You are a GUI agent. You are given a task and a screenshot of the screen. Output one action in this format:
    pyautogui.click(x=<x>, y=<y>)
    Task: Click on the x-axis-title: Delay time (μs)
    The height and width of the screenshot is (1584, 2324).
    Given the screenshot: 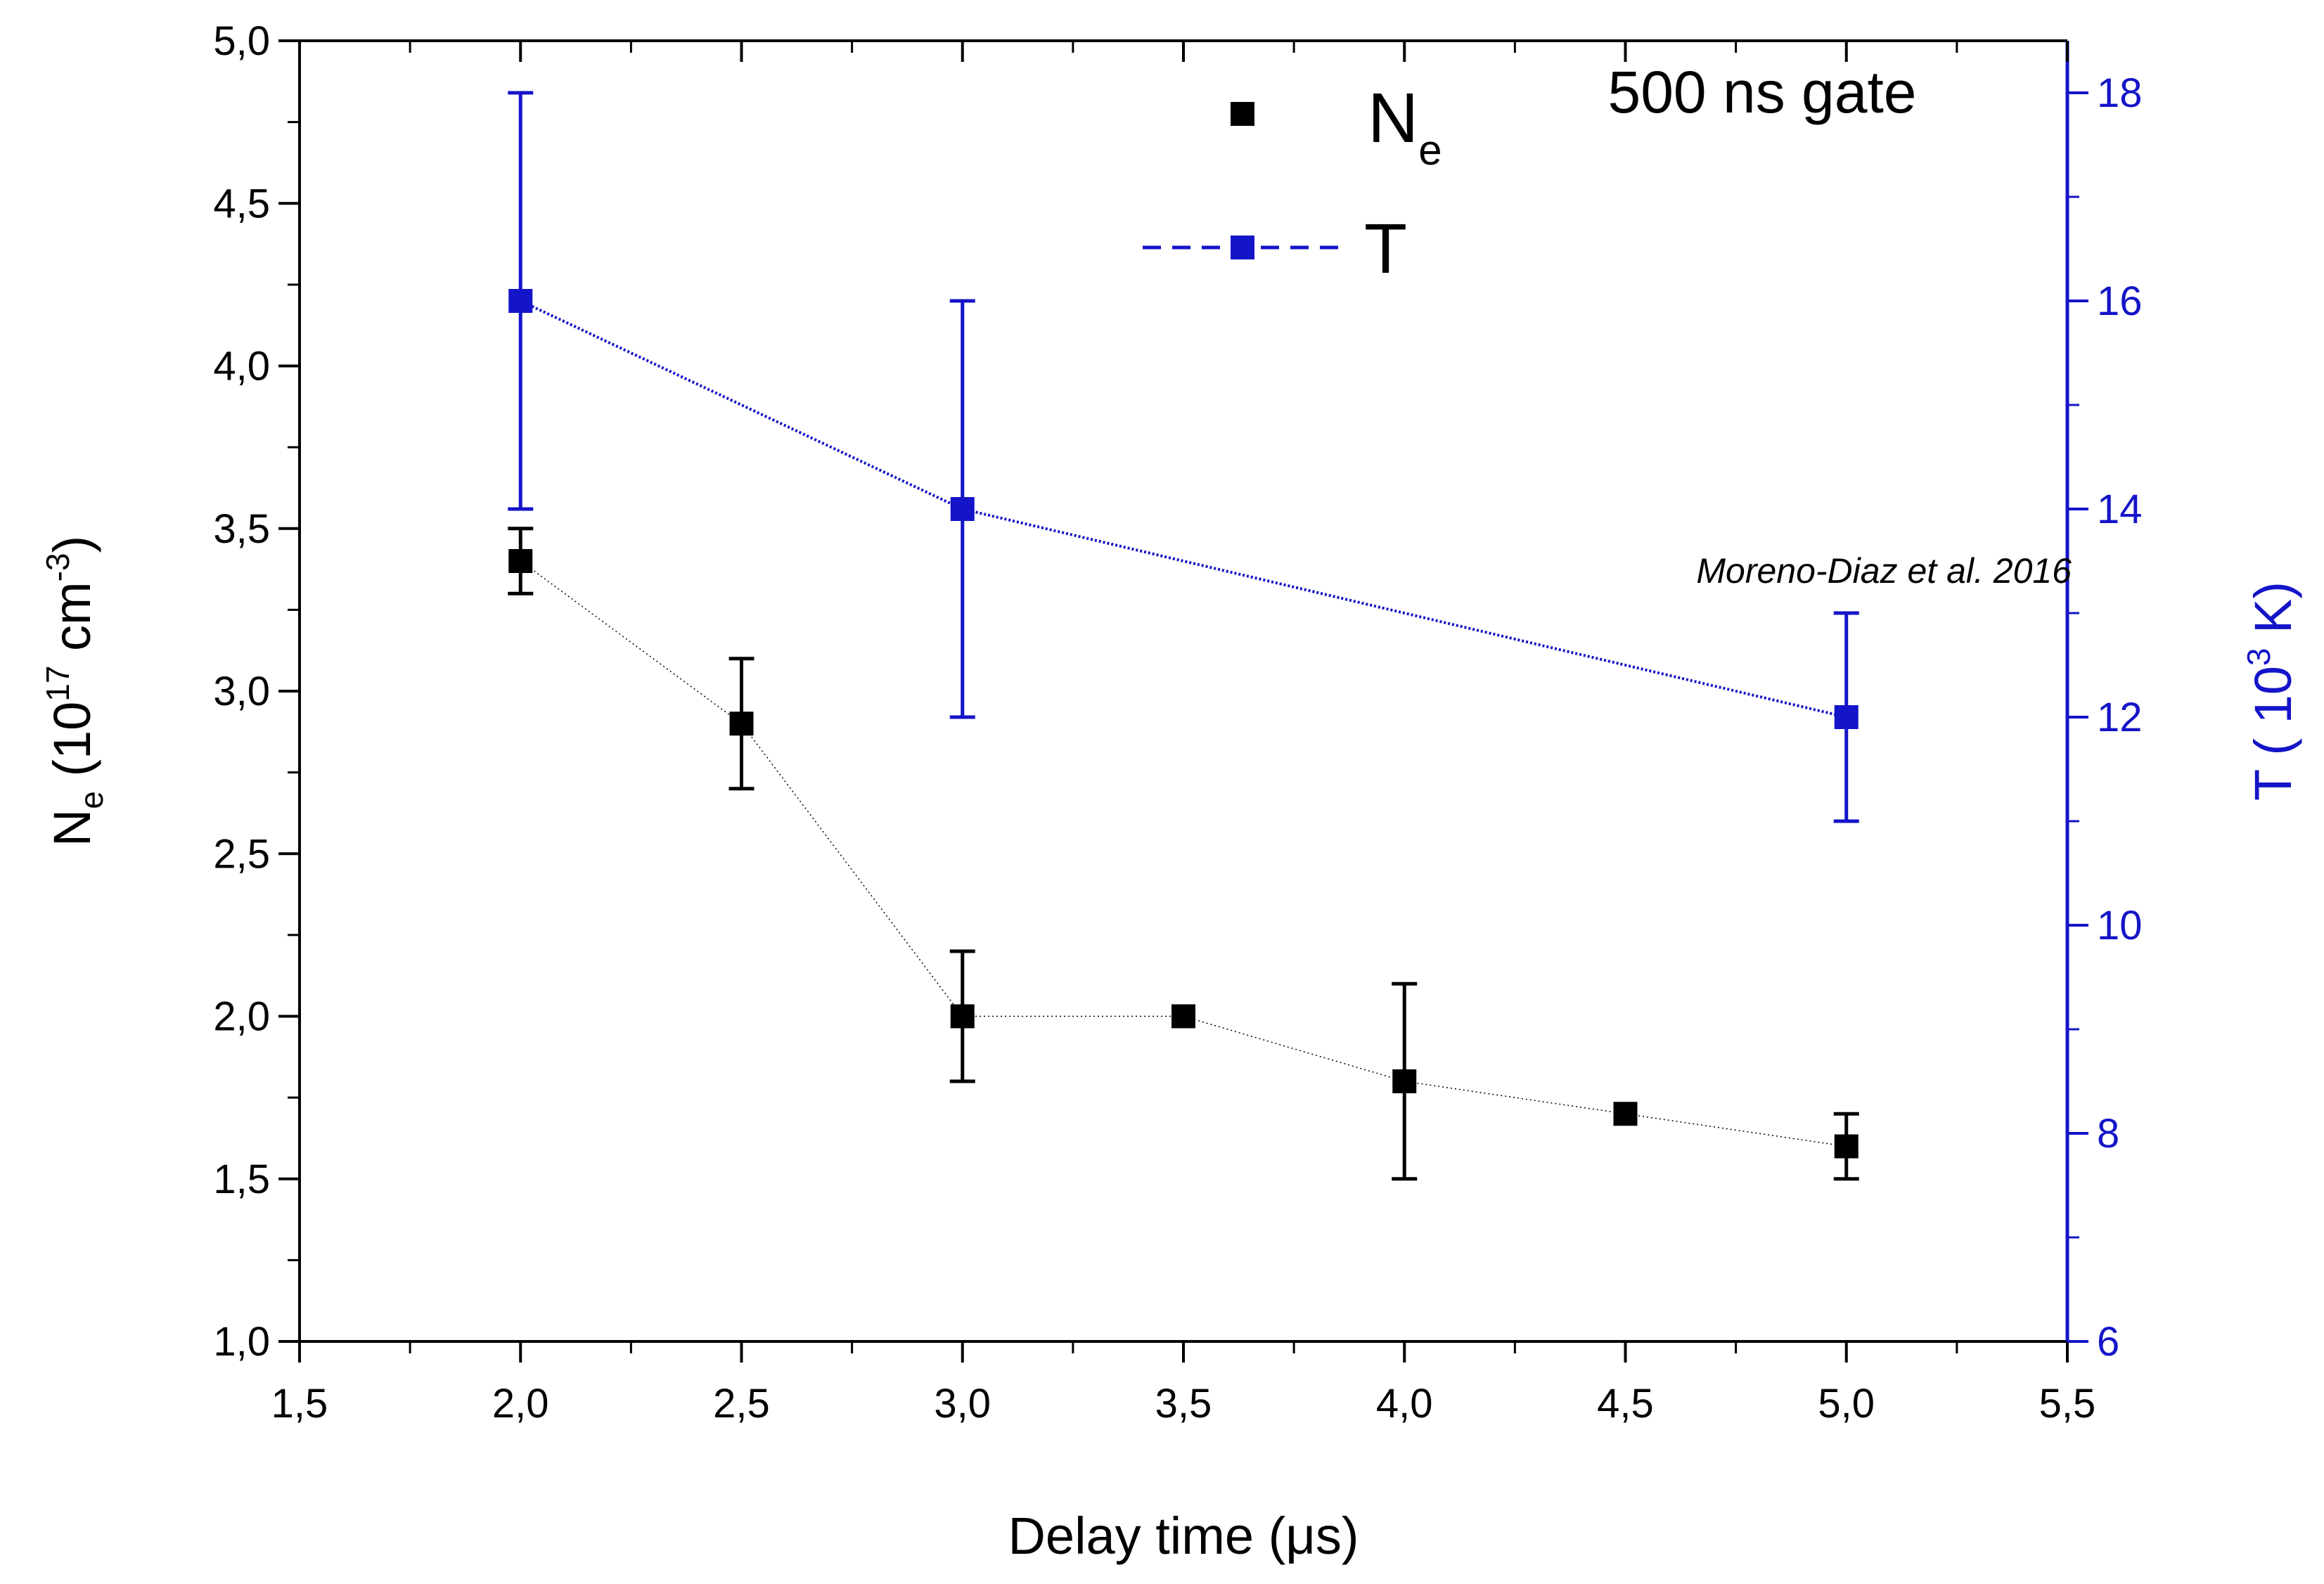 What is the action you would take?
    pyautogui.click(x=1183, y=1536)
    